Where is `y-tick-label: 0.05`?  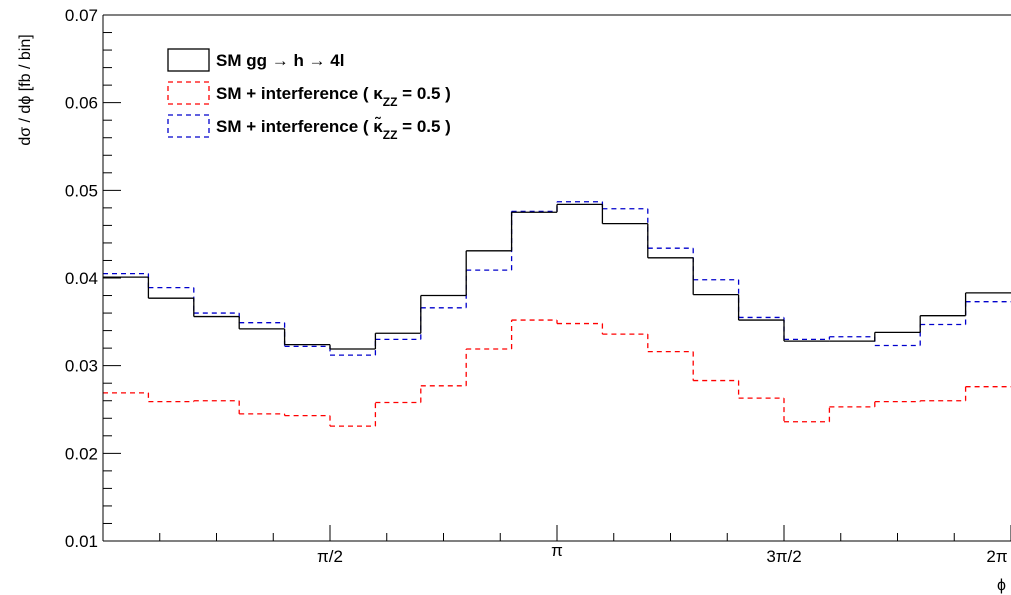
y-tick-label: 0.05 is located at coordinates (81, 190).